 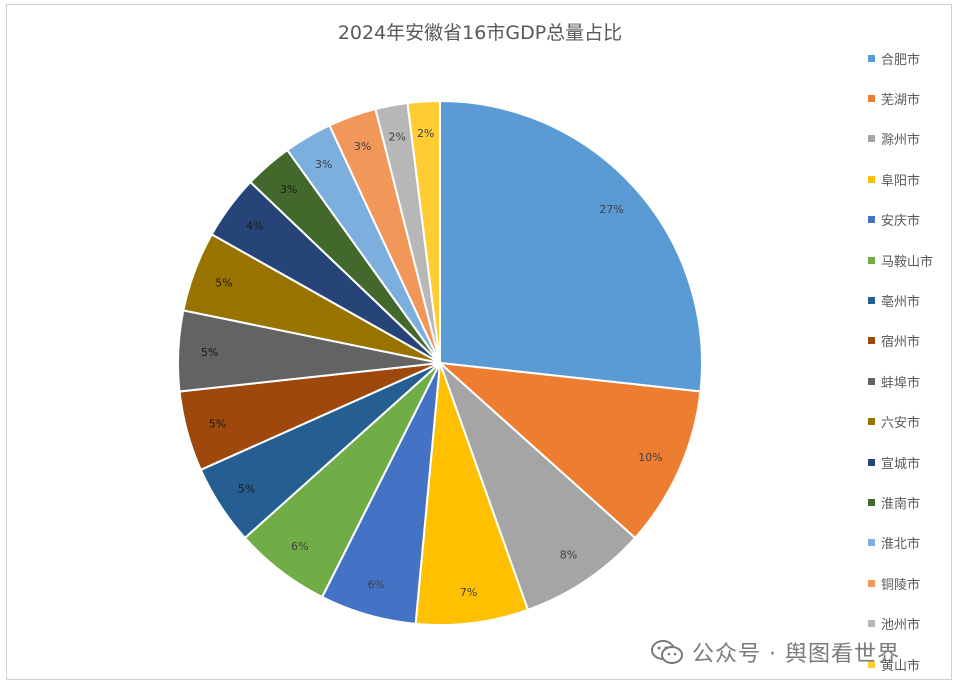 I want to click on legend-label: 淮南市, so click(x=901, y=504).